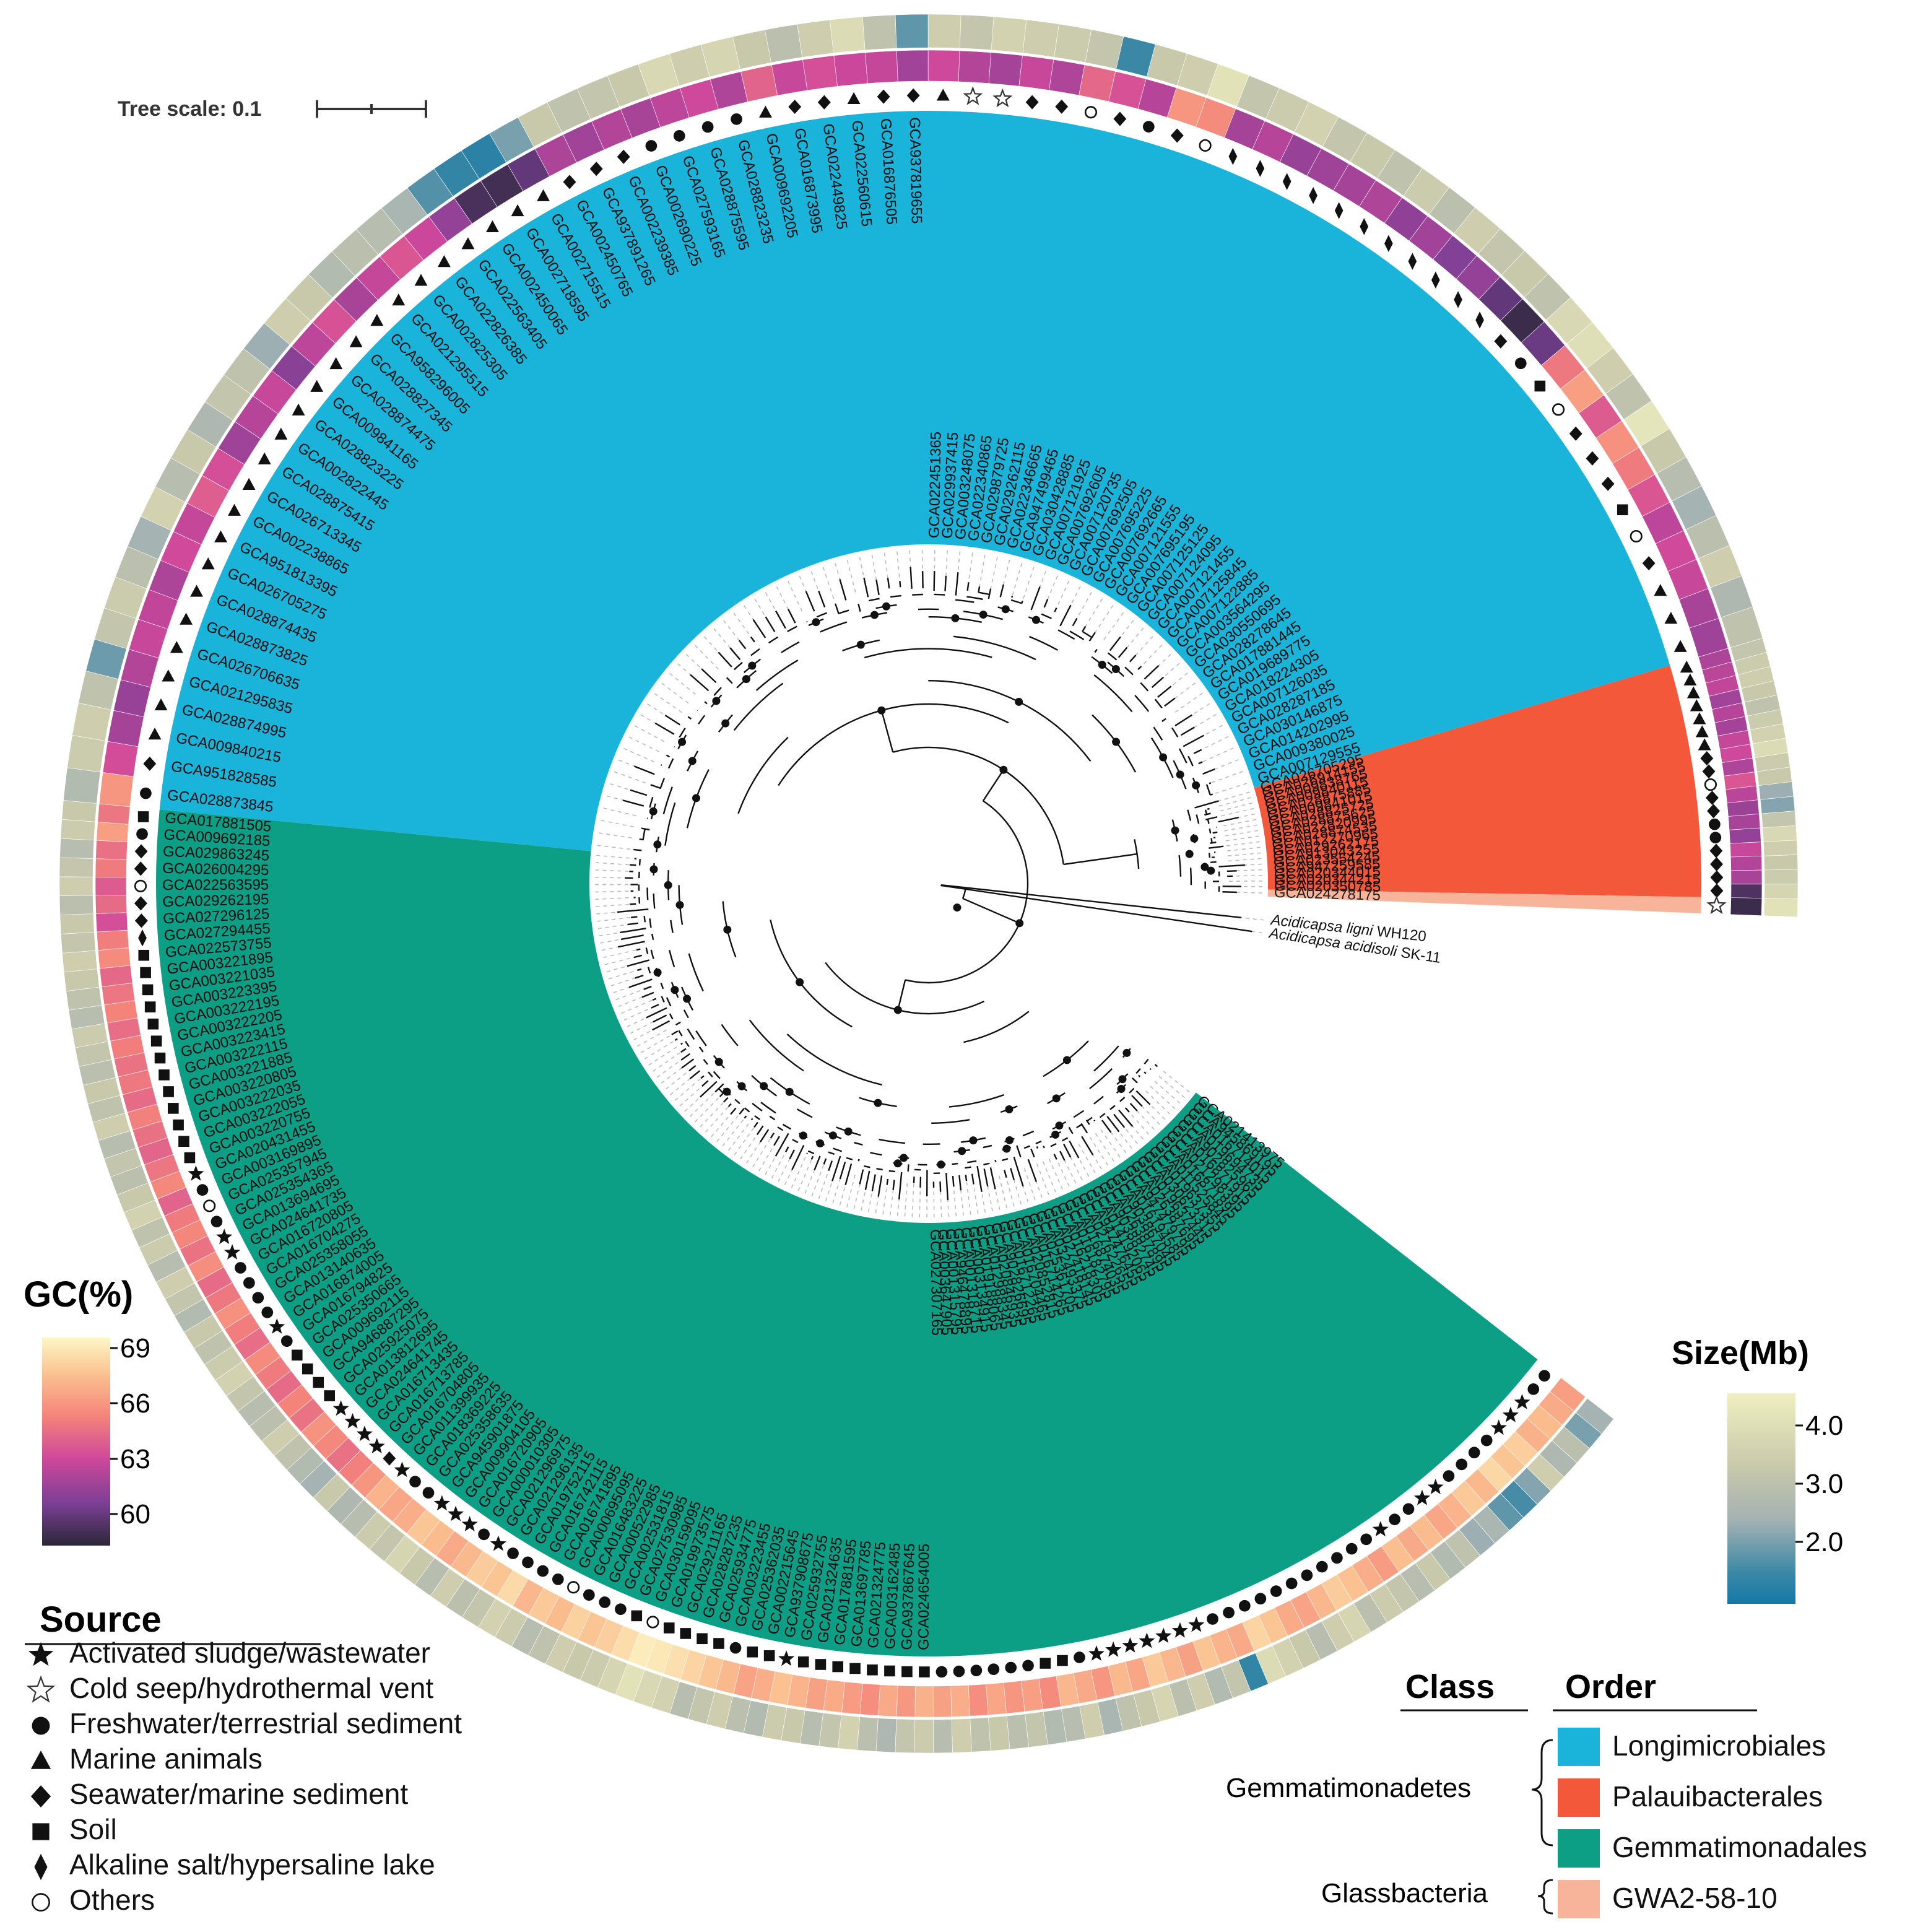 The height and width of the screenshot is (1932, 1923). Describe the element at coordinates (41, 1689) in the screenshot. I see `legend-symbol-star-open` at that location.